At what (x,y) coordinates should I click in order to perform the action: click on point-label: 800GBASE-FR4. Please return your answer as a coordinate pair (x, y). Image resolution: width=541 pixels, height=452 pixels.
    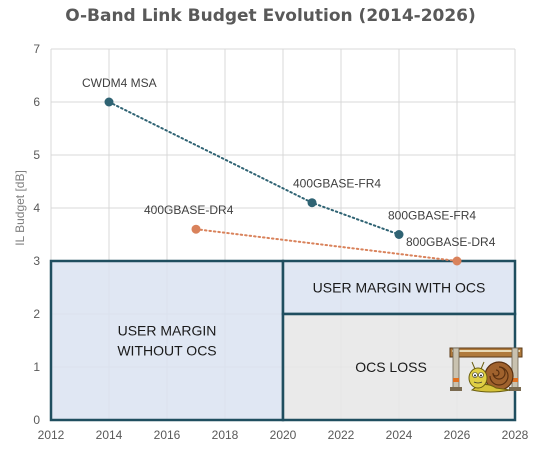
    Looking at the image, I should click on (432, 216).